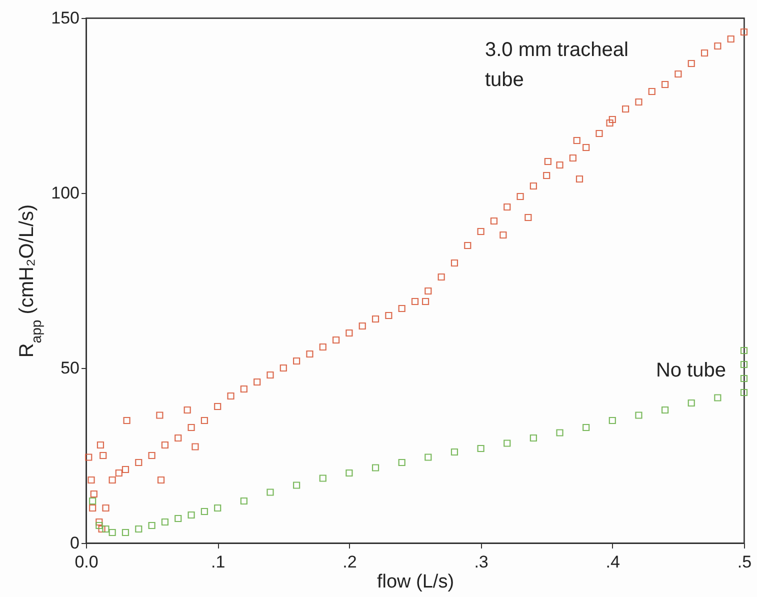  I want to click on x-tick-label: .5, so click(744, 562).